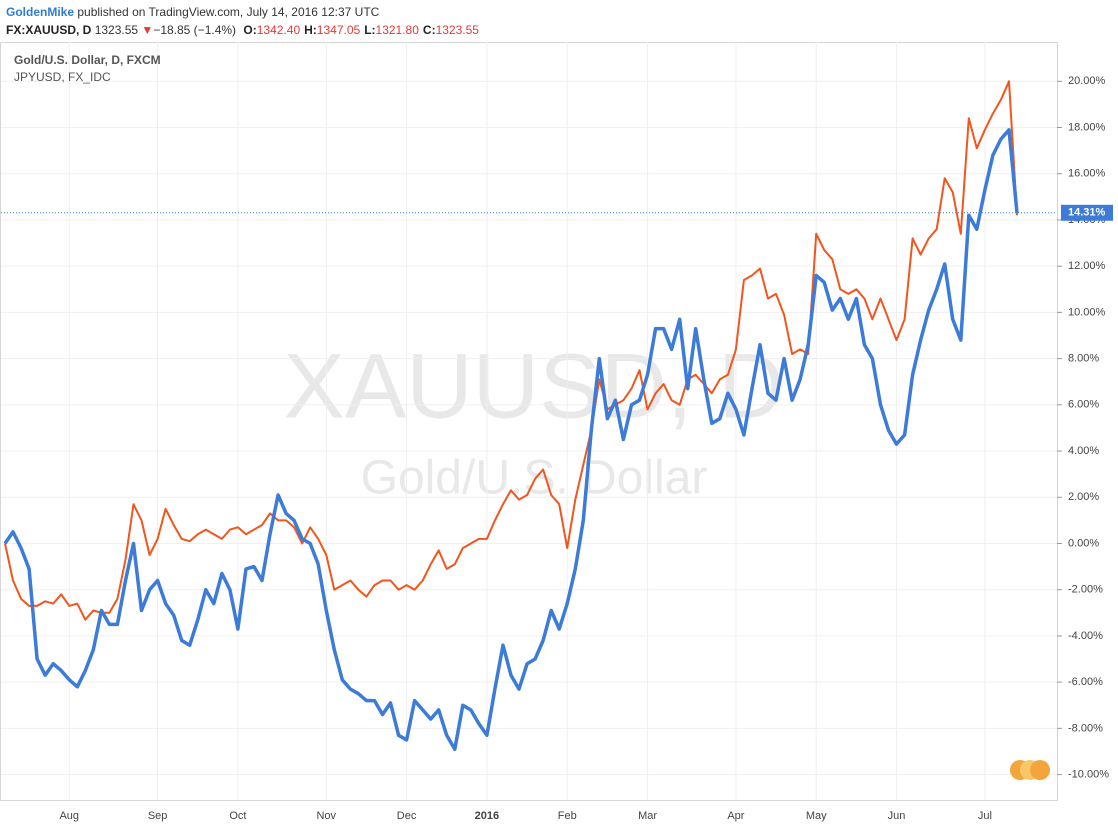 This screenshot has width=1118, height=832. I want to click on ohlc-key: O:, so click(250, 30).